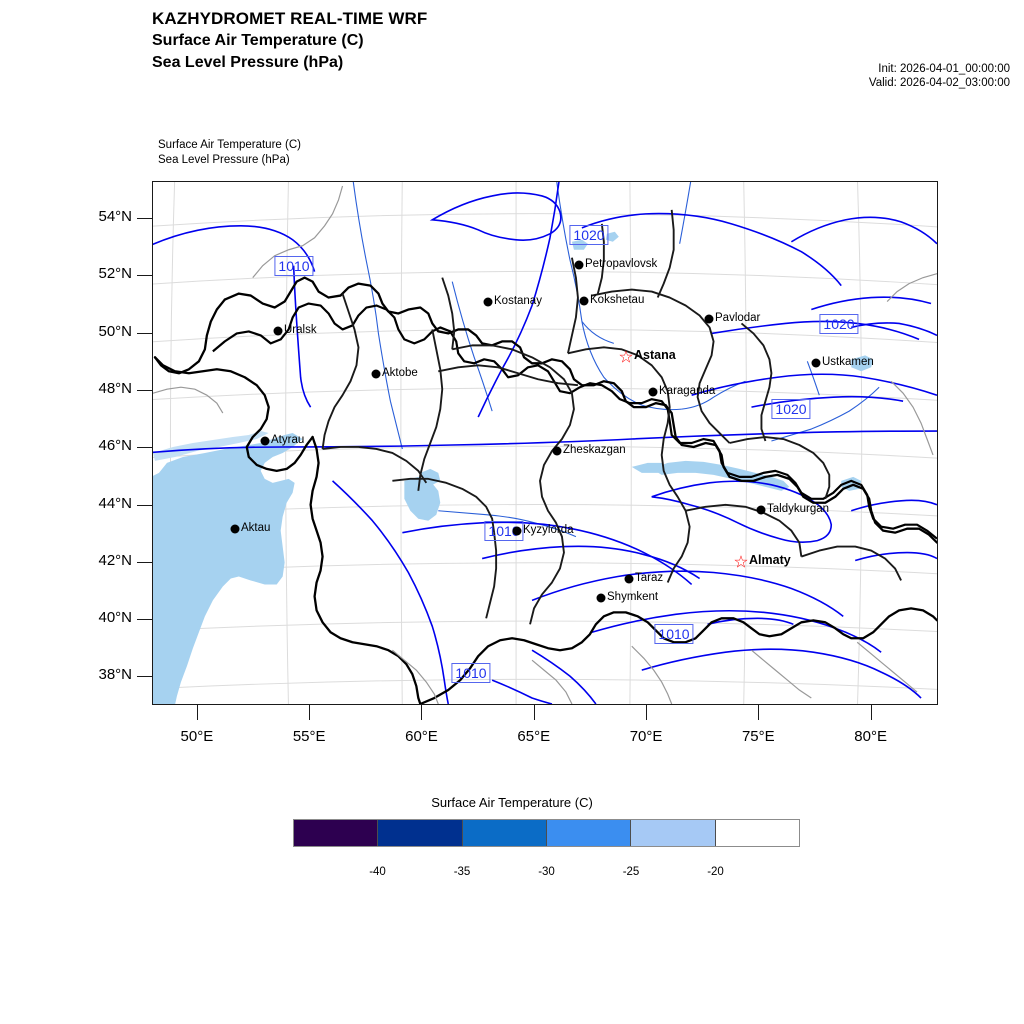 This screenshot has width=1024, height=1024. Describe the element at coordinates (646, 736) in the screenshot. I see `lon-label: 70°E` at that location.